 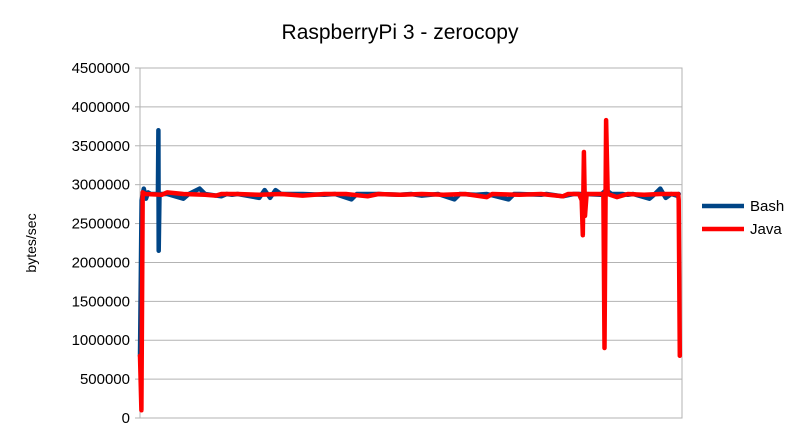 What do you see at coordinates (767, 206) in the screenshot?
I see `legend-label-bash: Bash` at bounding box center [767, 206].